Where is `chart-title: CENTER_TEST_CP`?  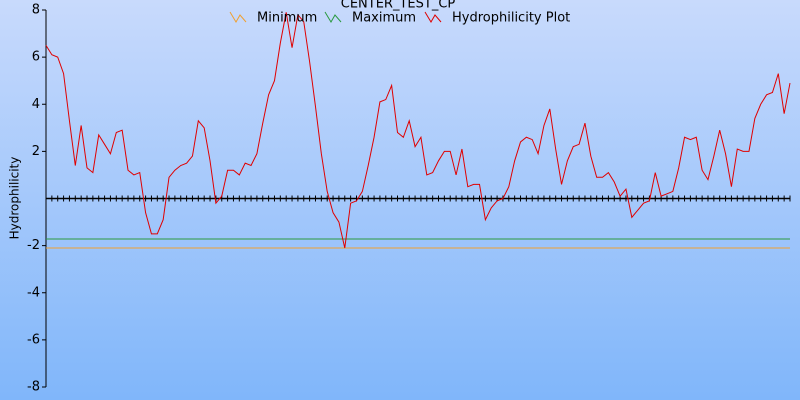
chart-title: CENTER_TEST_CP is located at coordinates (398, 6).